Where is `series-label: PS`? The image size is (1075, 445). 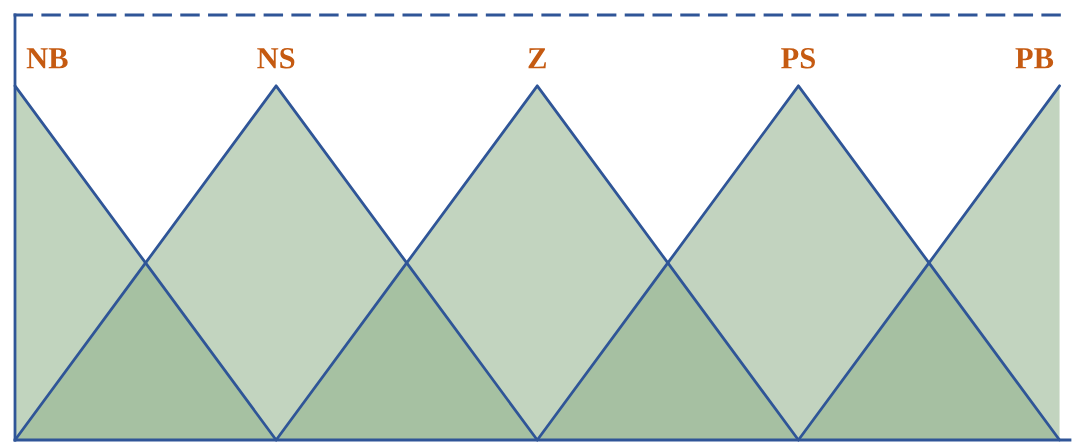 series-label: PS is located at coordinates (798, 58).